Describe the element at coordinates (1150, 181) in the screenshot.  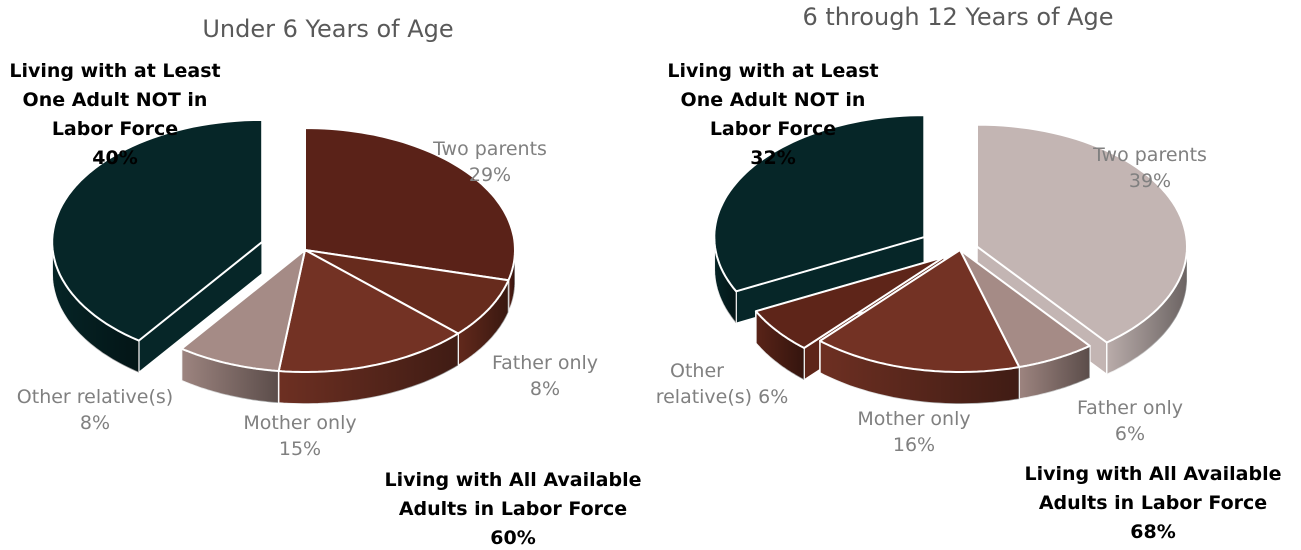
I see `slice-value-label: 39%` at that location.